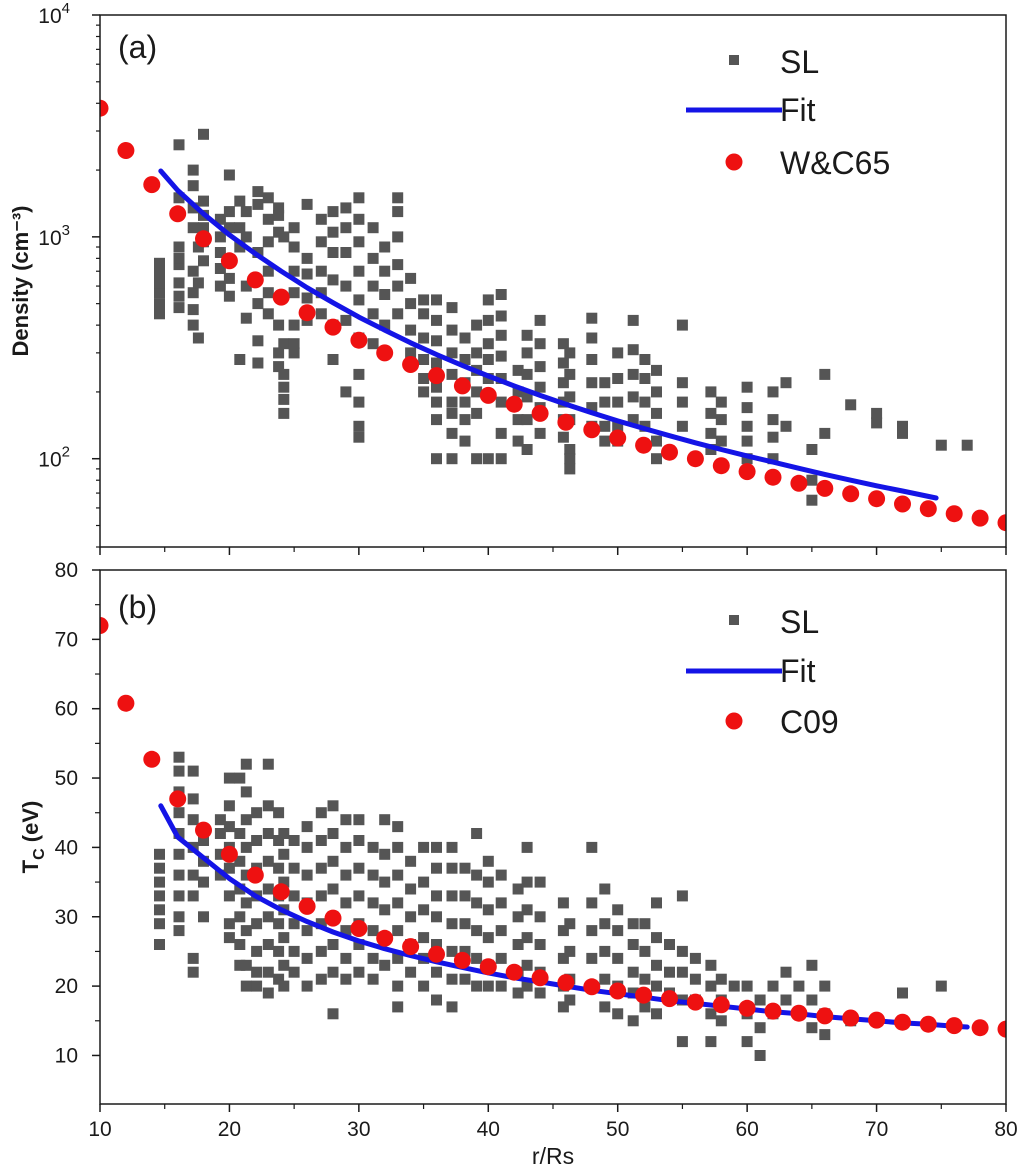  Describe the element at coordinates (734, 60) in the screenshot. I see `legend-sl-marker` at that location.